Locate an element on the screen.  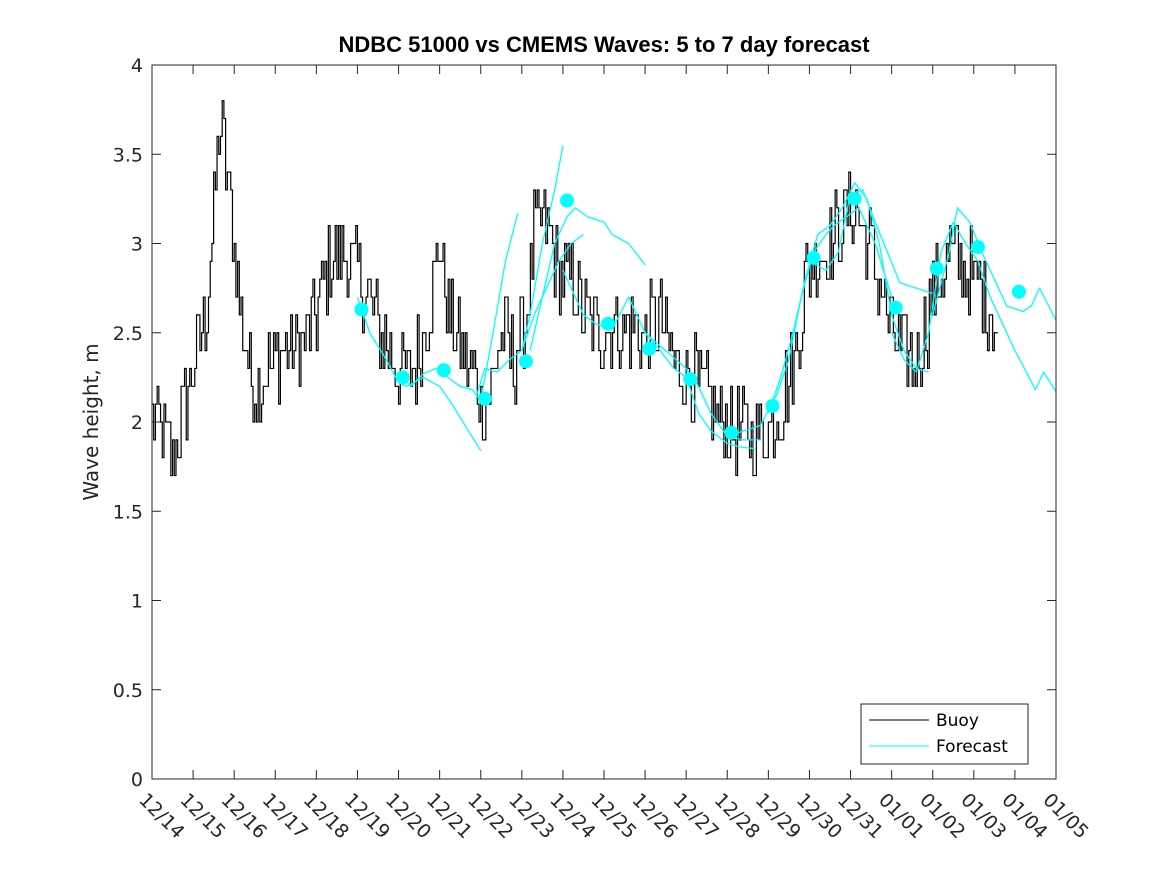
y-tick-label: 3 is located at coordinates (137, 245).